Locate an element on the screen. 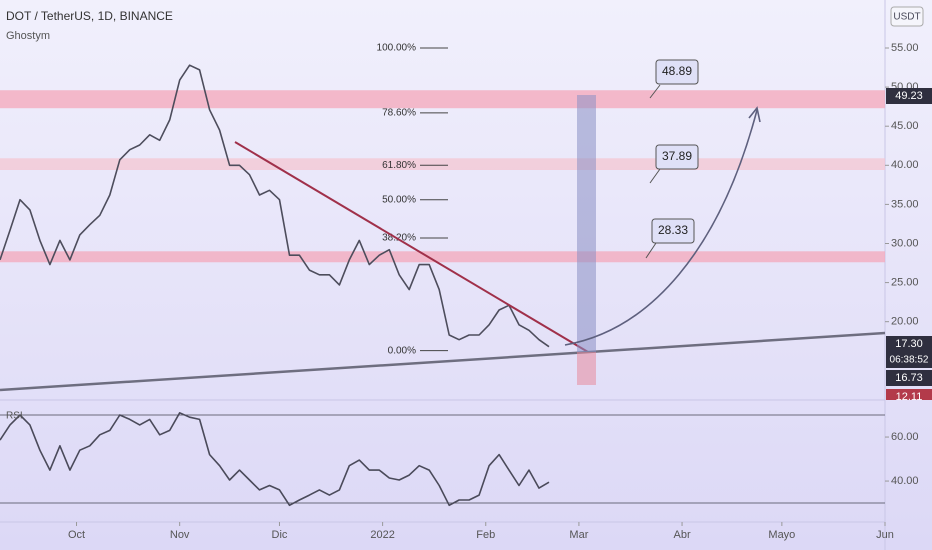  callout-text: 28.33 is located at coordinates (673, 230).